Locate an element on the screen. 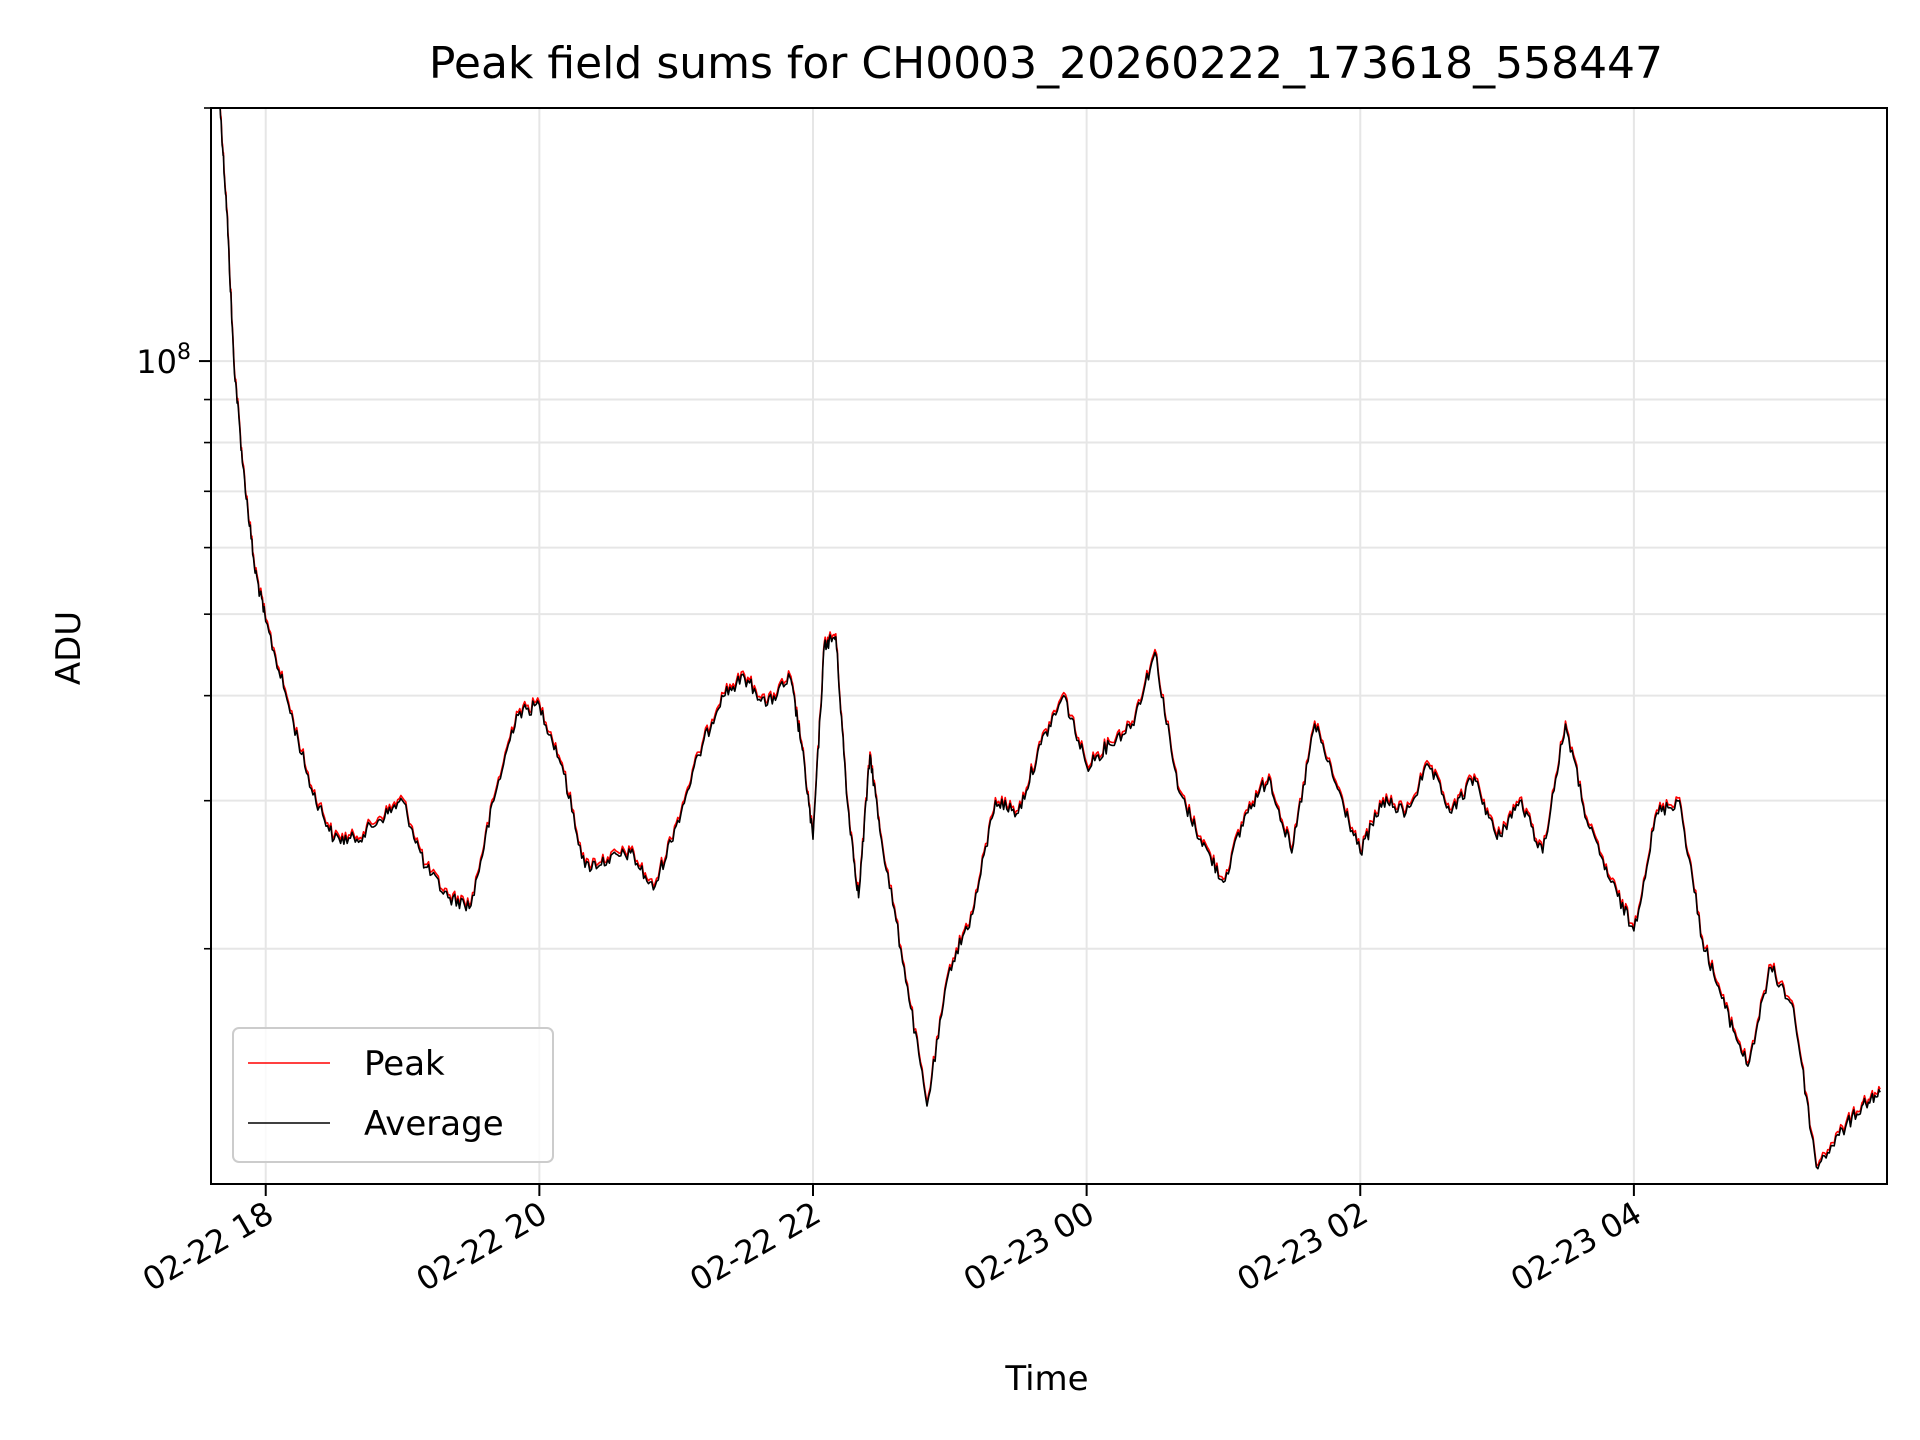 The width and height of the screenshot is (1920, 1440). legend: Peak Average is located at coordinates (393, 1095).